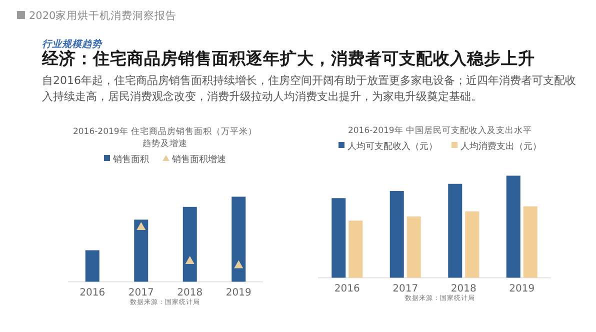  What do you see at coordinates (103, 15) in the screenshot?
I see `text: 2020家用烘干机消费洞察报告` at bounding box center [103, 15].